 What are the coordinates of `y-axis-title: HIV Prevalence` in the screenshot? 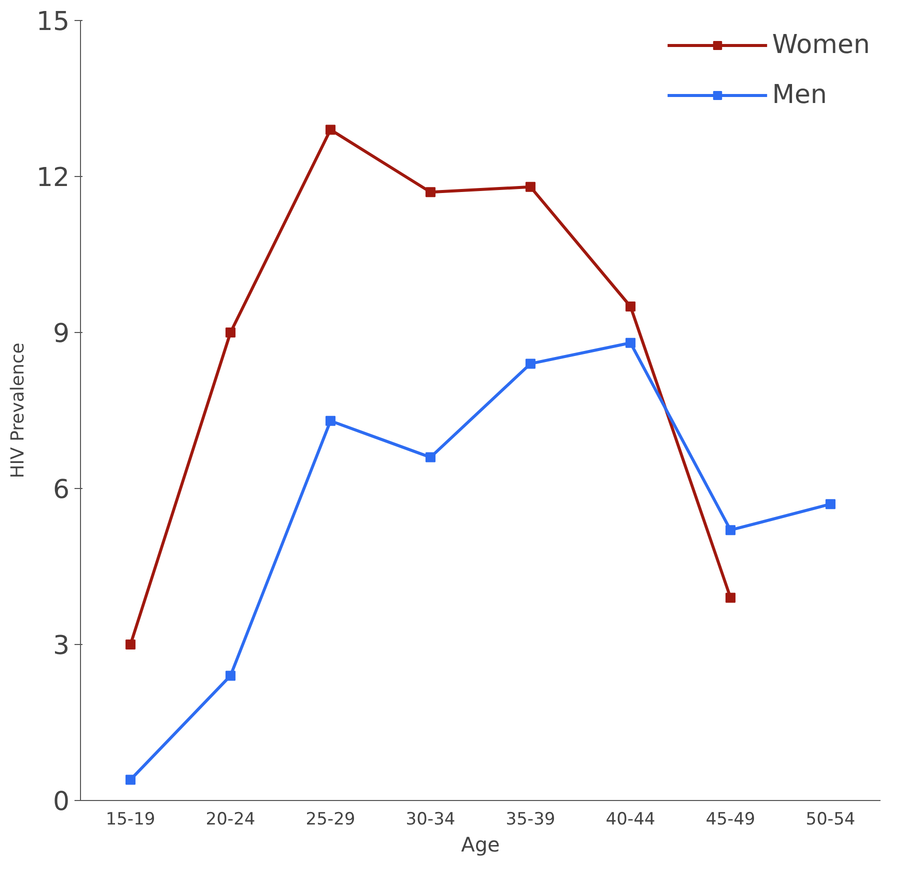 It's located at (17, 410).